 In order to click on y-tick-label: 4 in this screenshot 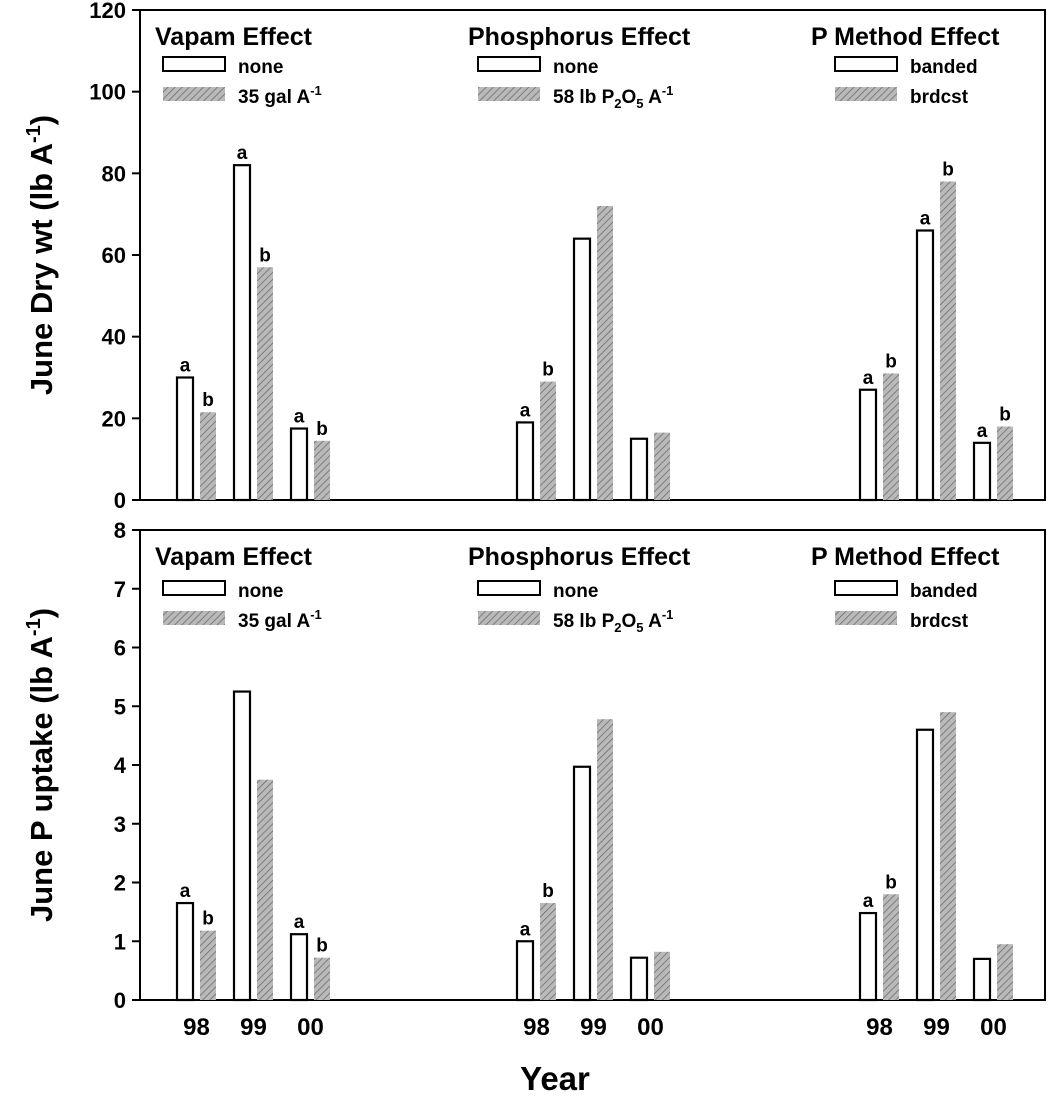, I will do `click(120, 765)`.